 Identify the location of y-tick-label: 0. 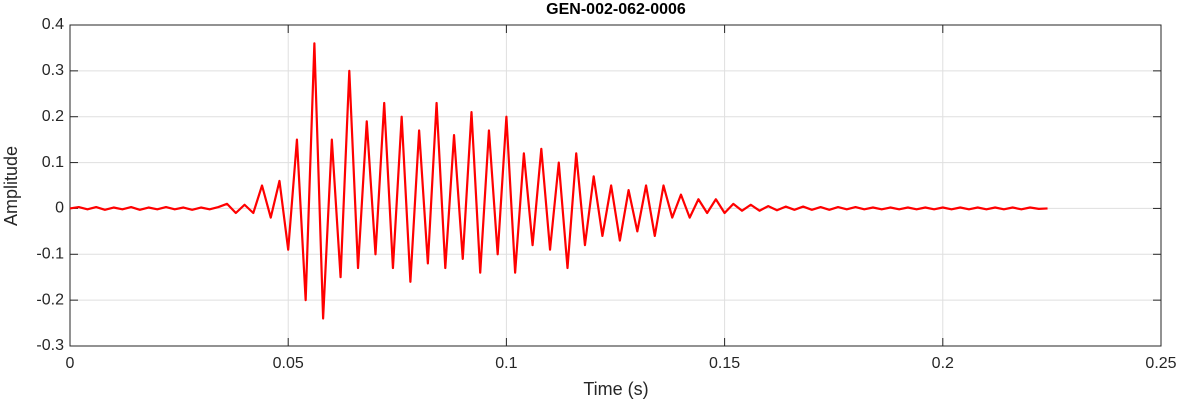
(59, 208).